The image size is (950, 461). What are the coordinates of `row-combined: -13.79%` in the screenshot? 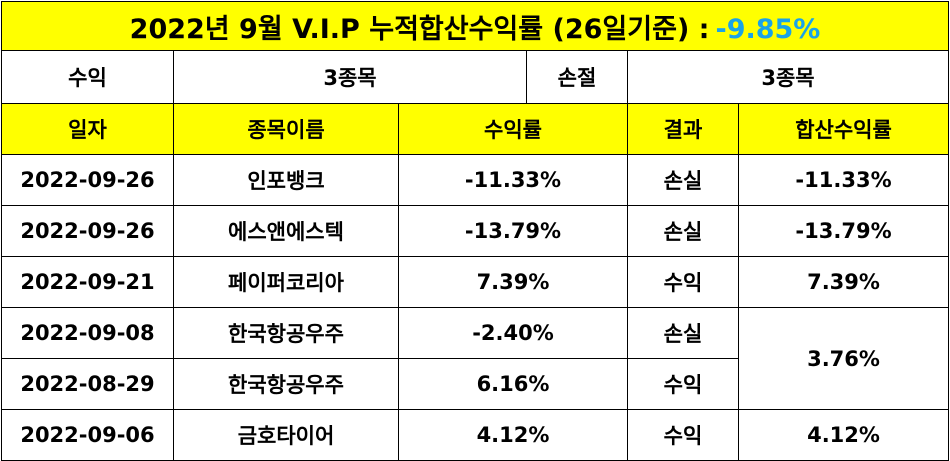 It's located at (843, 231).